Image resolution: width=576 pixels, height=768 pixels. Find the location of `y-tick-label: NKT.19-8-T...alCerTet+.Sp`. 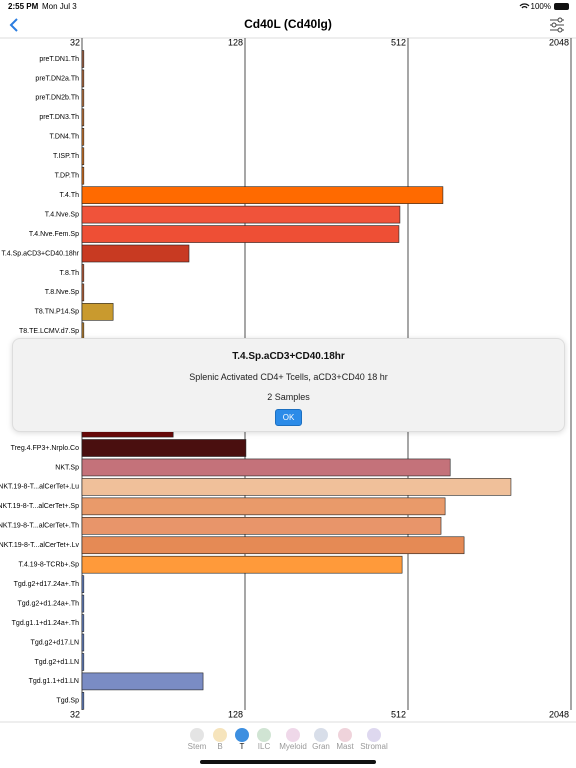

y-tick-label: NKT.19-8-T...alCerTet+.Sp is located at coordinates (39, 506).